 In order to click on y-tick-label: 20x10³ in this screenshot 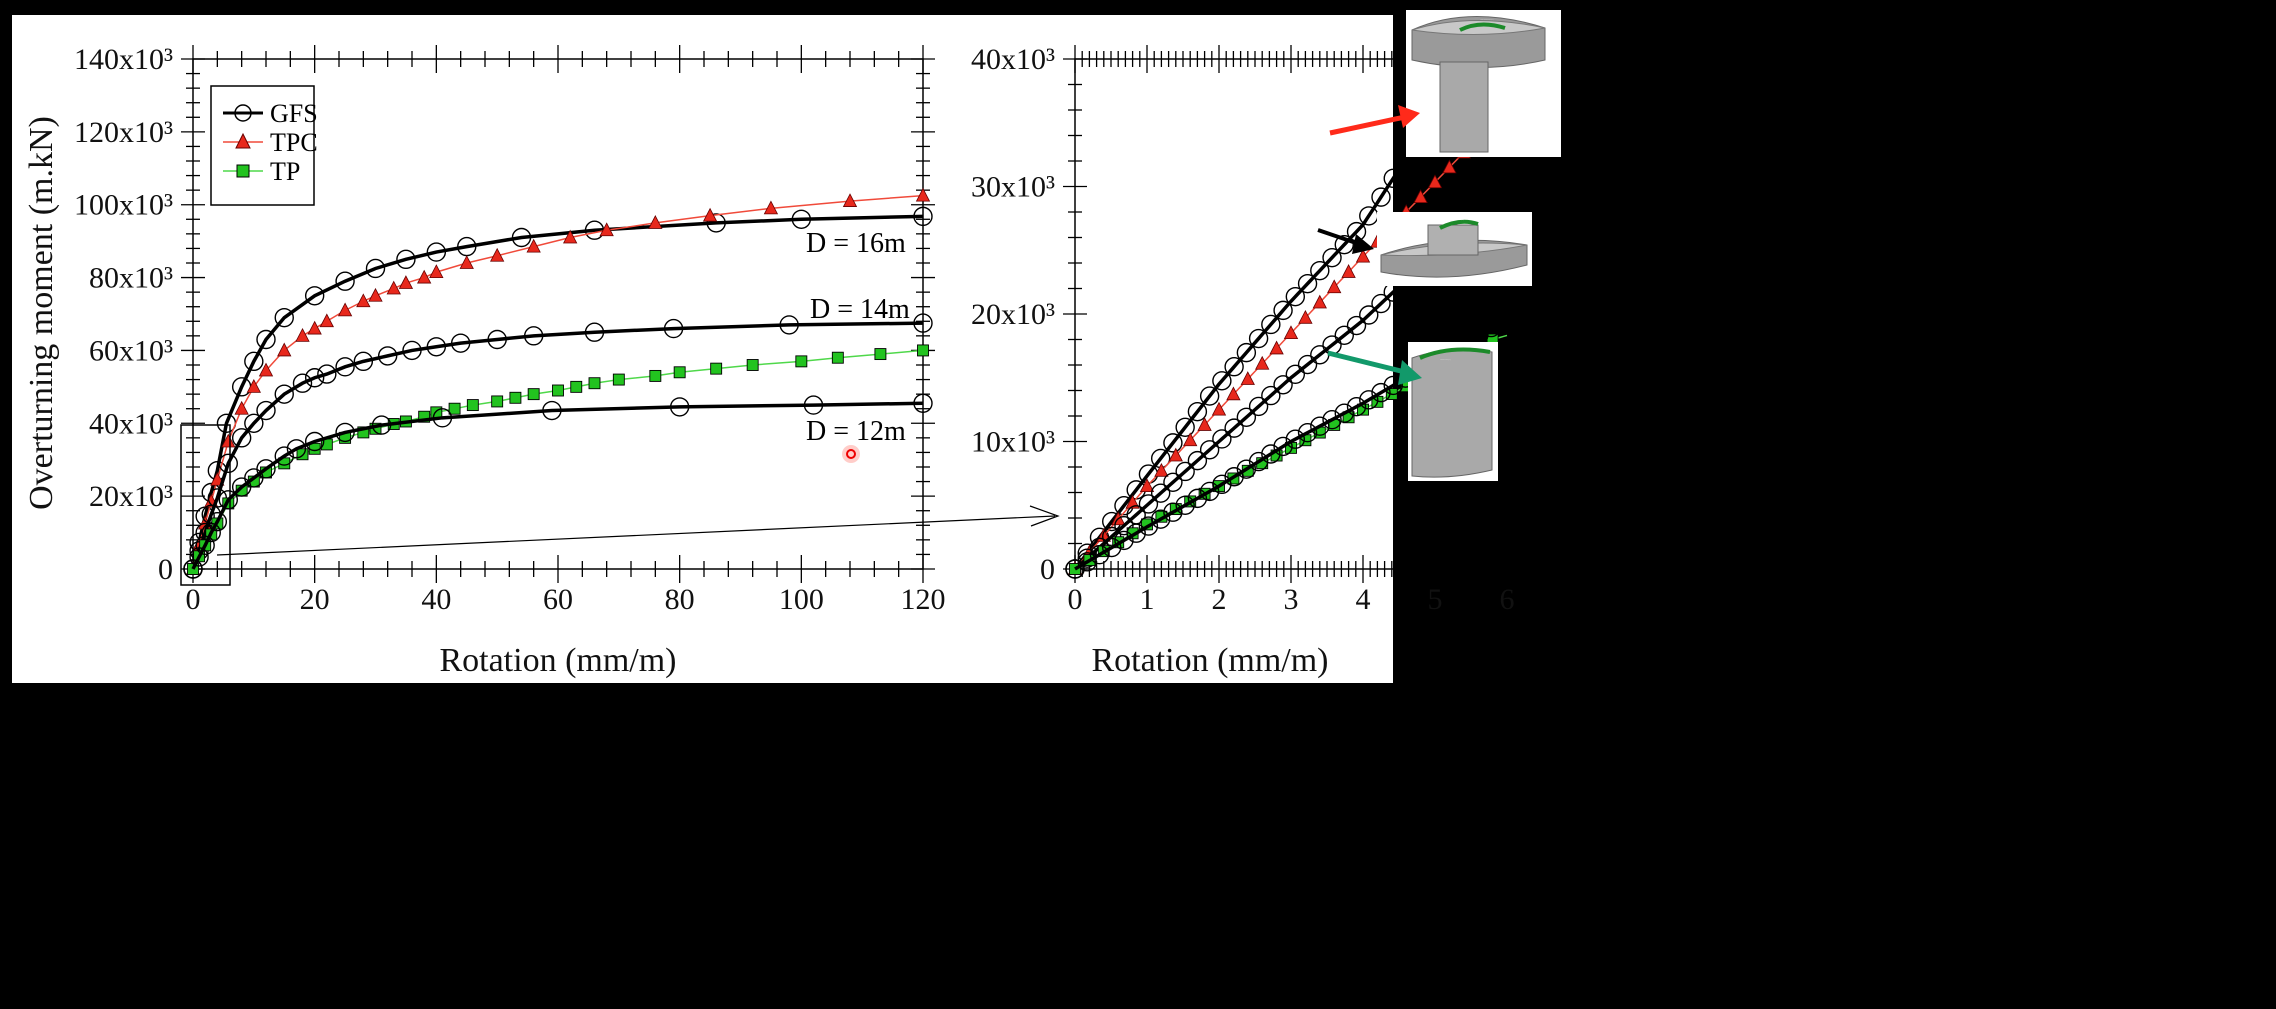, I will do `click(1013, 314)`.